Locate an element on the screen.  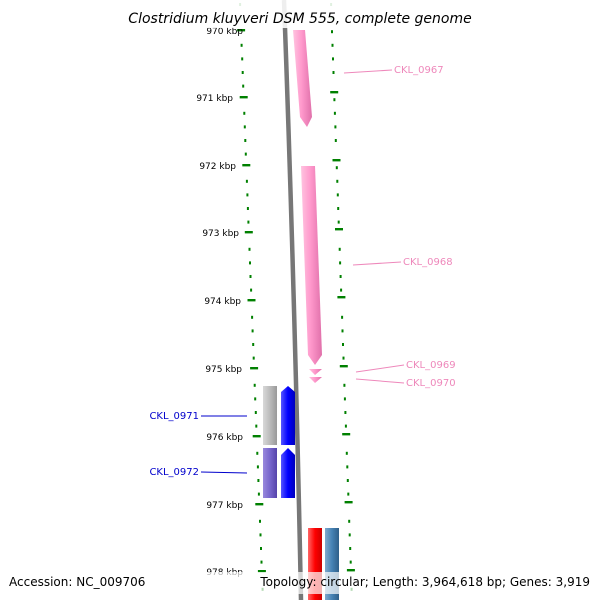
ruler-left-track is located at coordinates (251, 297).